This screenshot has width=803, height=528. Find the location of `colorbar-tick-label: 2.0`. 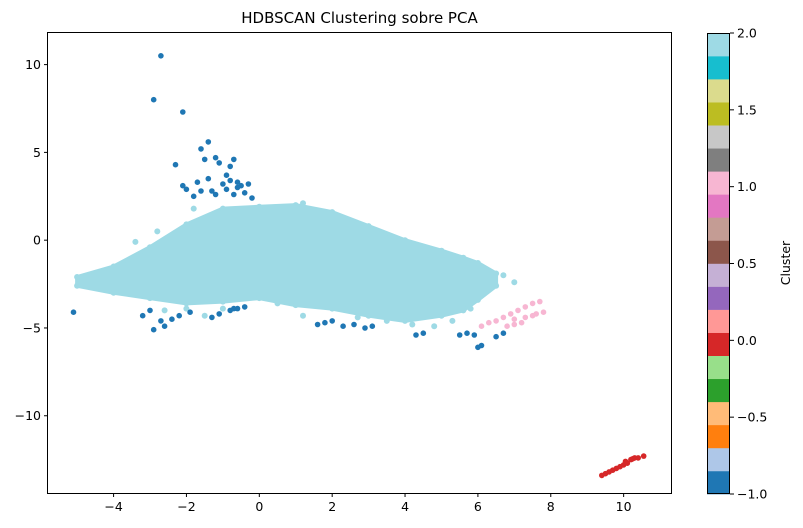

colorbar-tick-label: 2.0 is located at coordinates (747, 33).